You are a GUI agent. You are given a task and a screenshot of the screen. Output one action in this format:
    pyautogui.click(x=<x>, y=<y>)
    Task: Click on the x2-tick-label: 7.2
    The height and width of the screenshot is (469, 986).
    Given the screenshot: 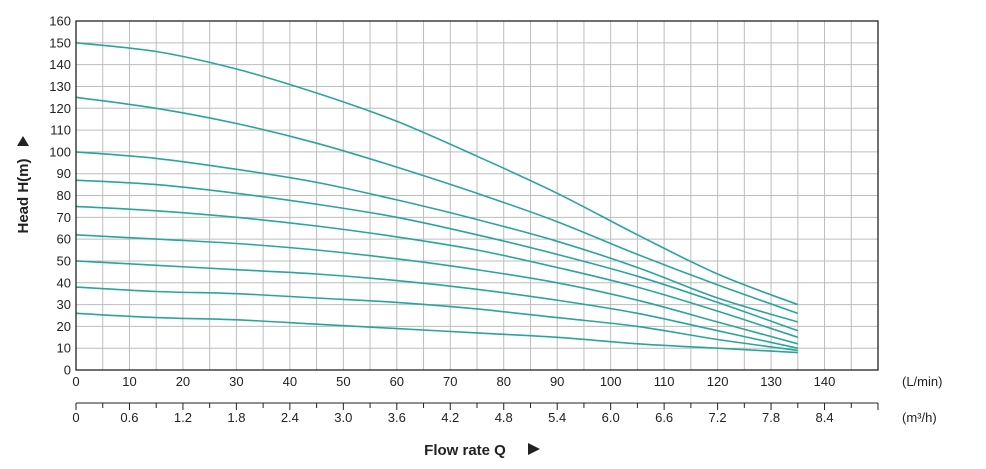 What is the action you would take?
    pyautogui.click(x=718, y=417)
    